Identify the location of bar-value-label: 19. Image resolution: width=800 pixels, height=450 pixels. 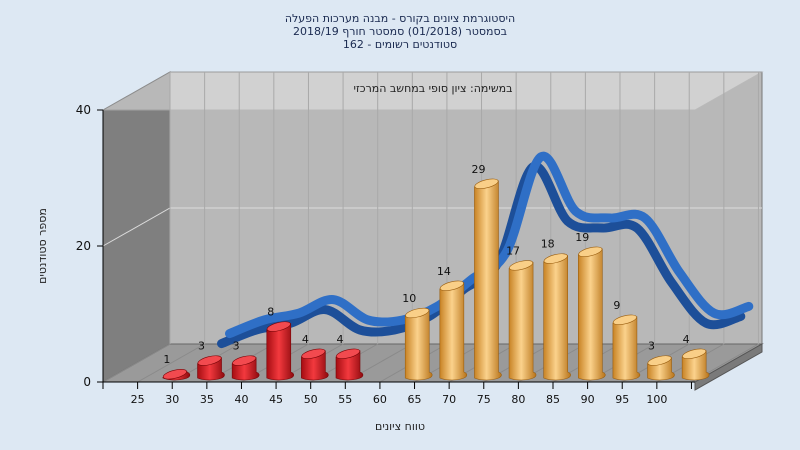
(582, 237).